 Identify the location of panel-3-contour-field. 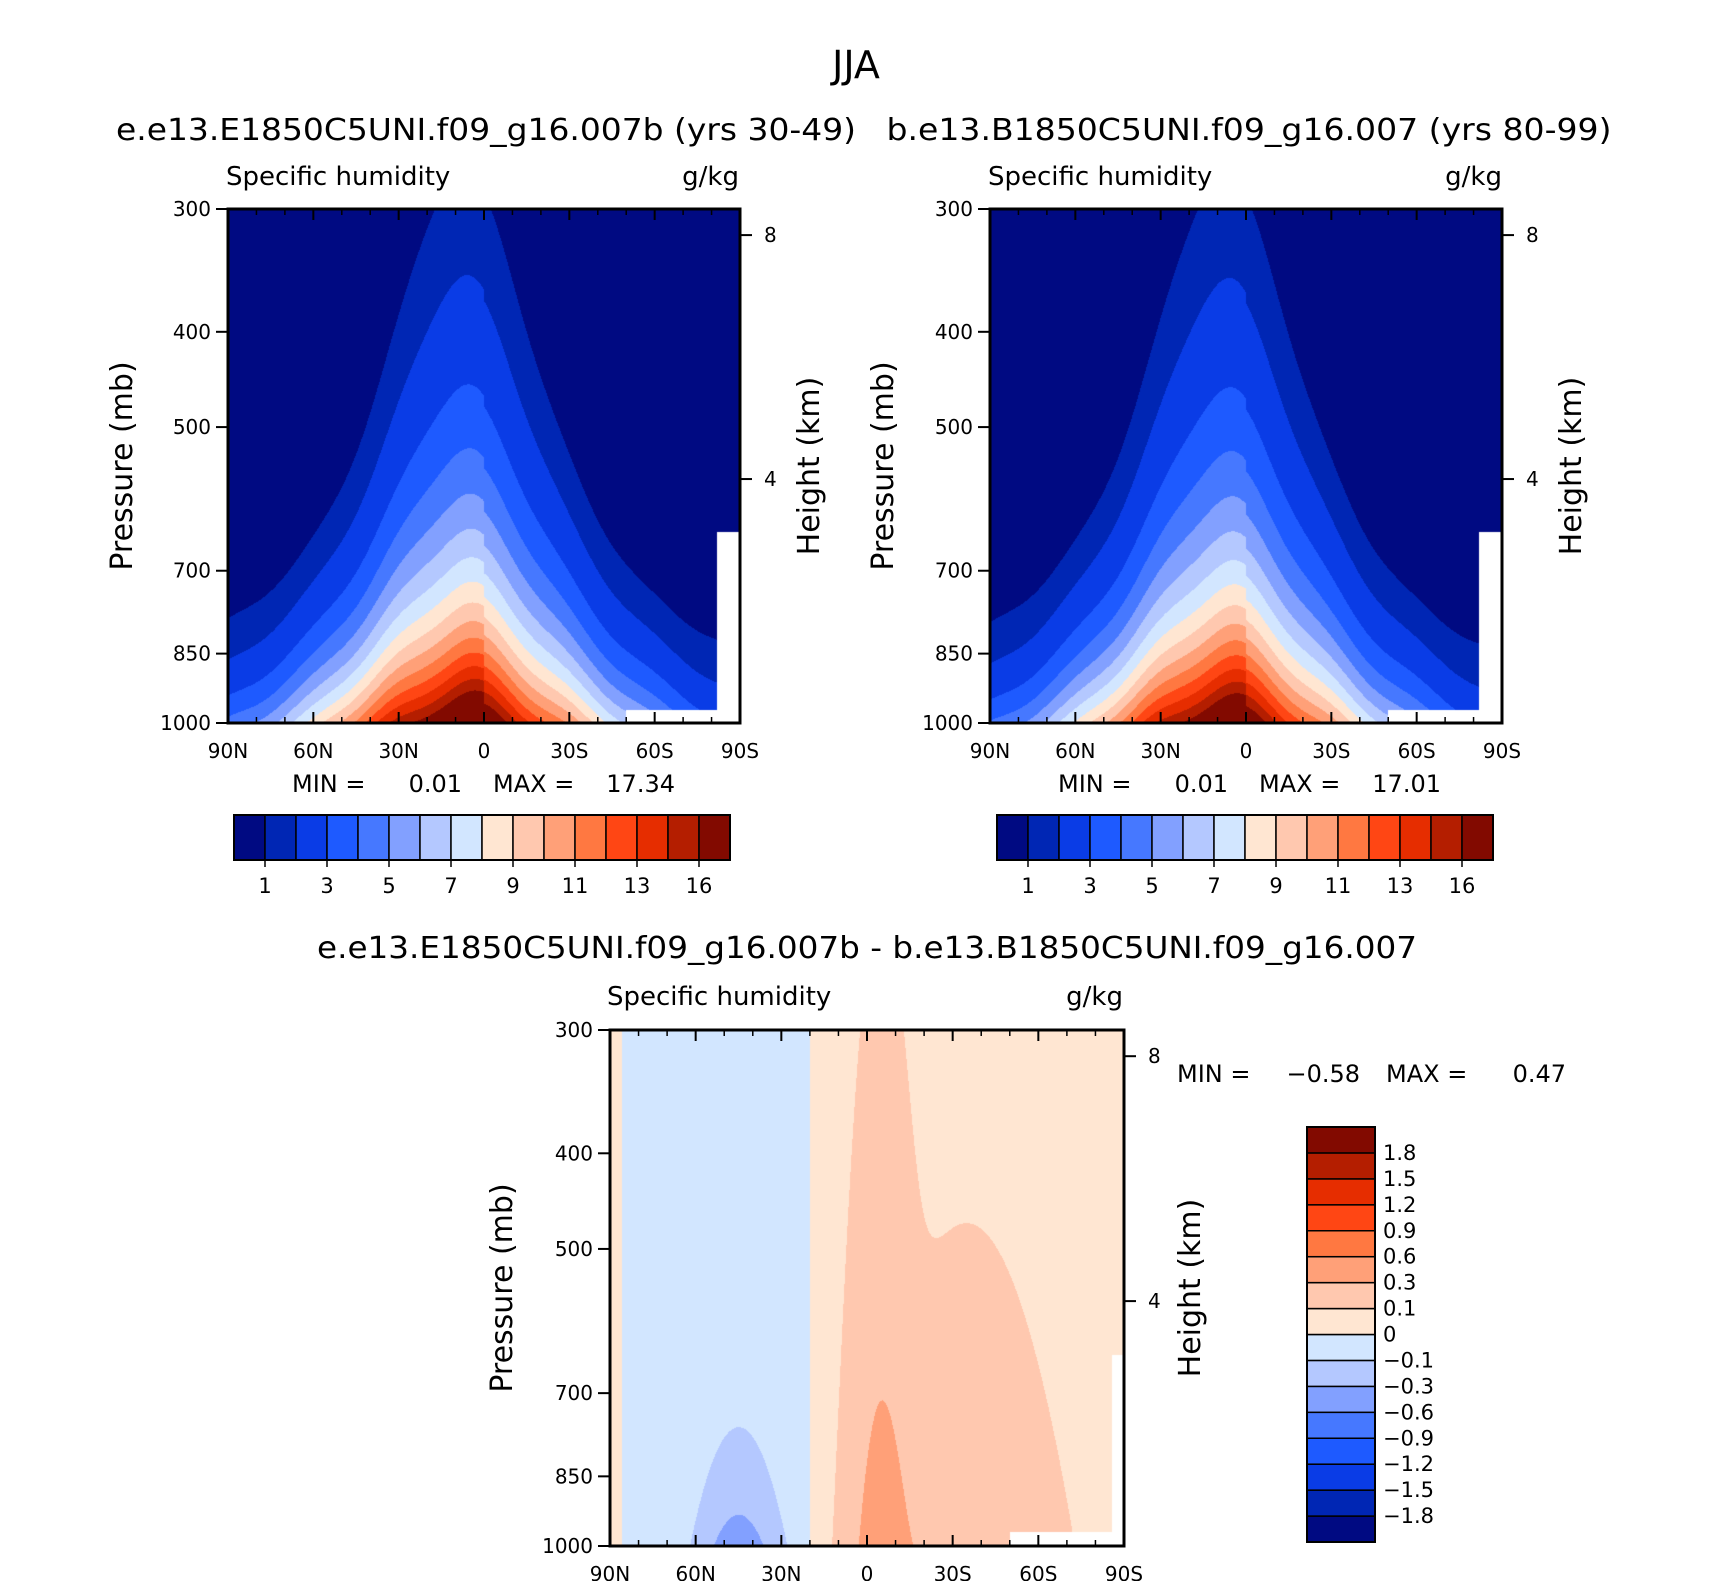
(867, 1288).